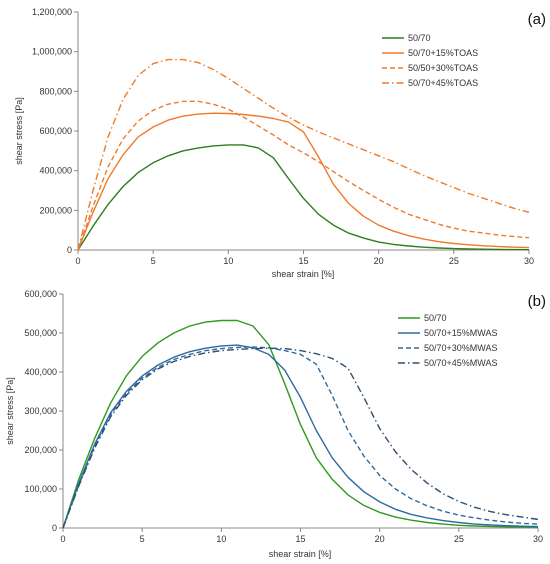 The image size is (550, 564). What do you see at coordinates (454, 261) in the screenshot?
I see `a-x-tick-label: 25` at bounding box center [454, 261].